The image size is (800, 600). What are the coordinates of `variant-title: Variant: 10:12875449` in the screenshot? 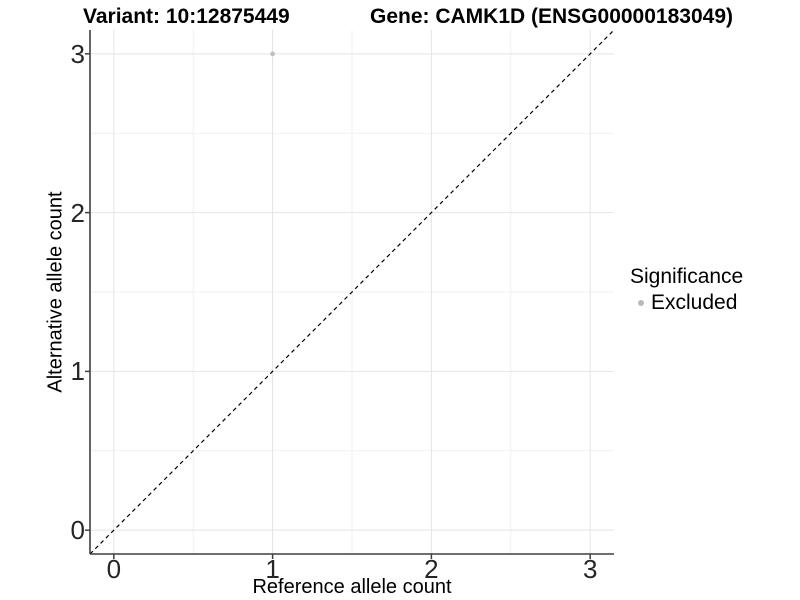 It's located at (186, 16).